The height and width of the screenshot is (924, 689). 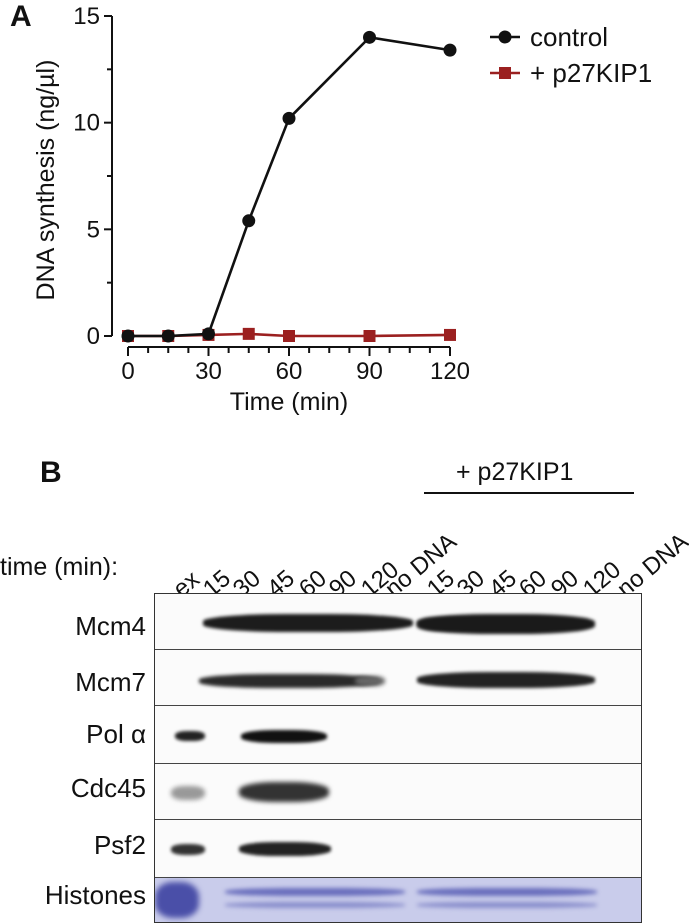 I want to click on y-tick-label: 5, so click(x=93, y=229).